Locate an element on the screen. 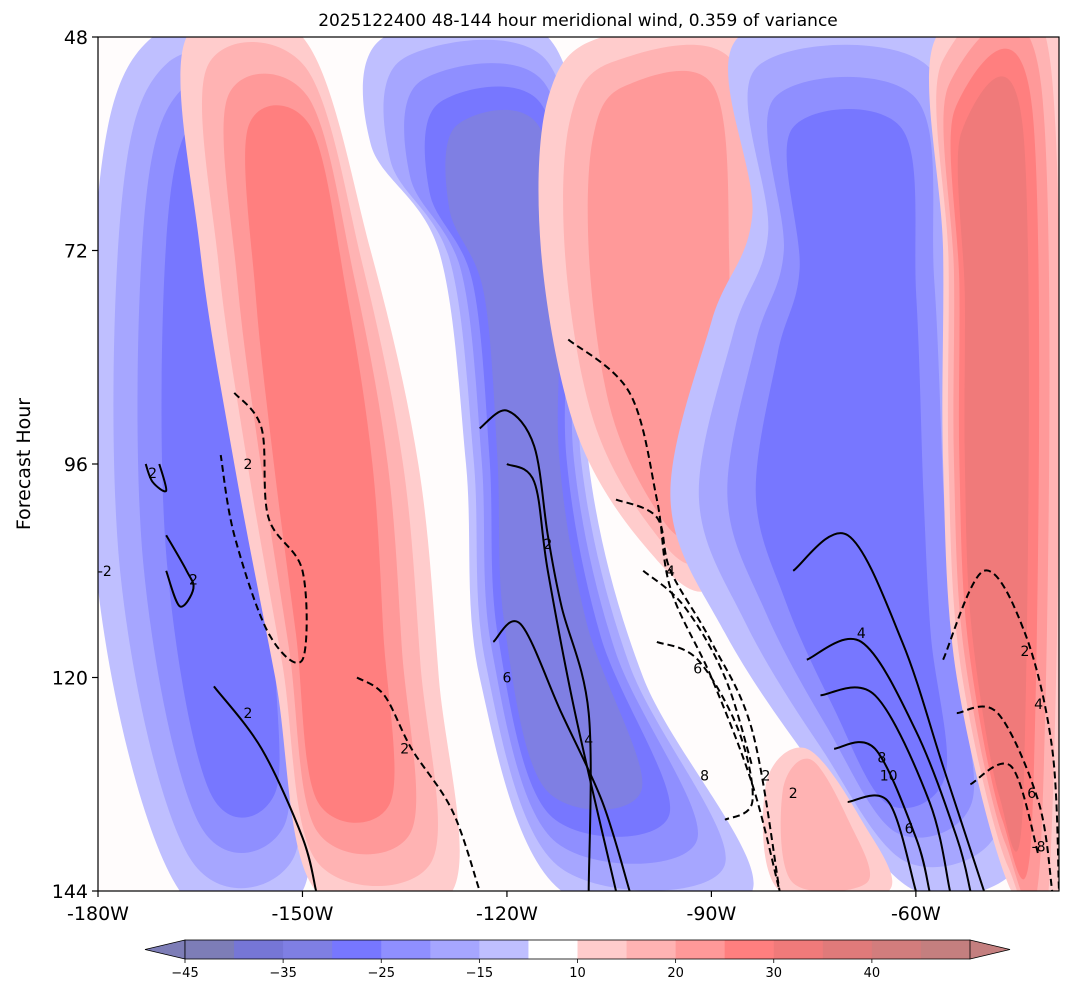  contour-label-7: 2 is located at coordinates (547, 545).